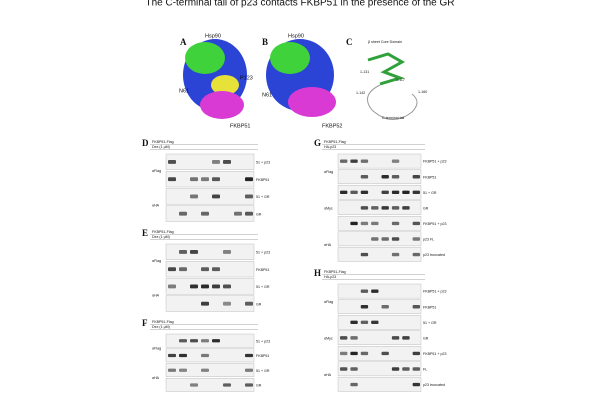 This screenshot has width=600, height=400. Describe the element at coordinates (393, 118) in the screenshot. I see `annotation: C-terminal tail` at that location.